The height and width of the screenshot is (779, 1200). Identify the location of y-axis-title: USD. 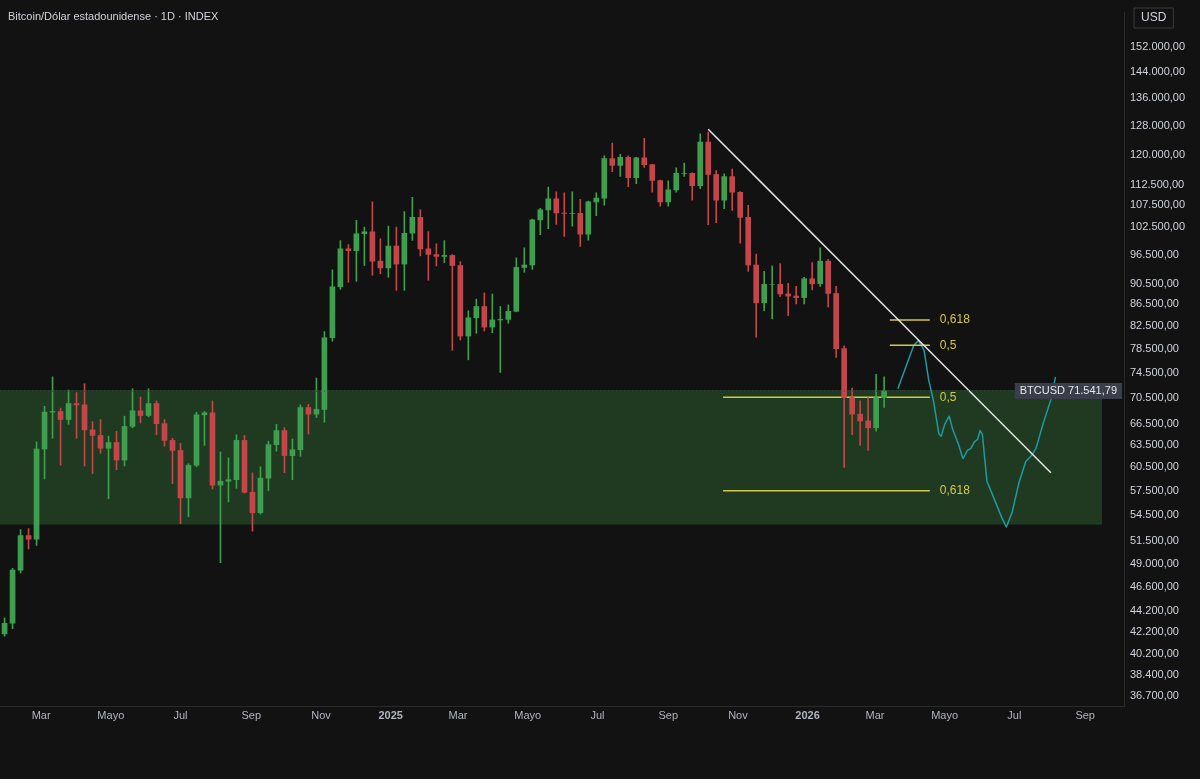
(1154, 17).